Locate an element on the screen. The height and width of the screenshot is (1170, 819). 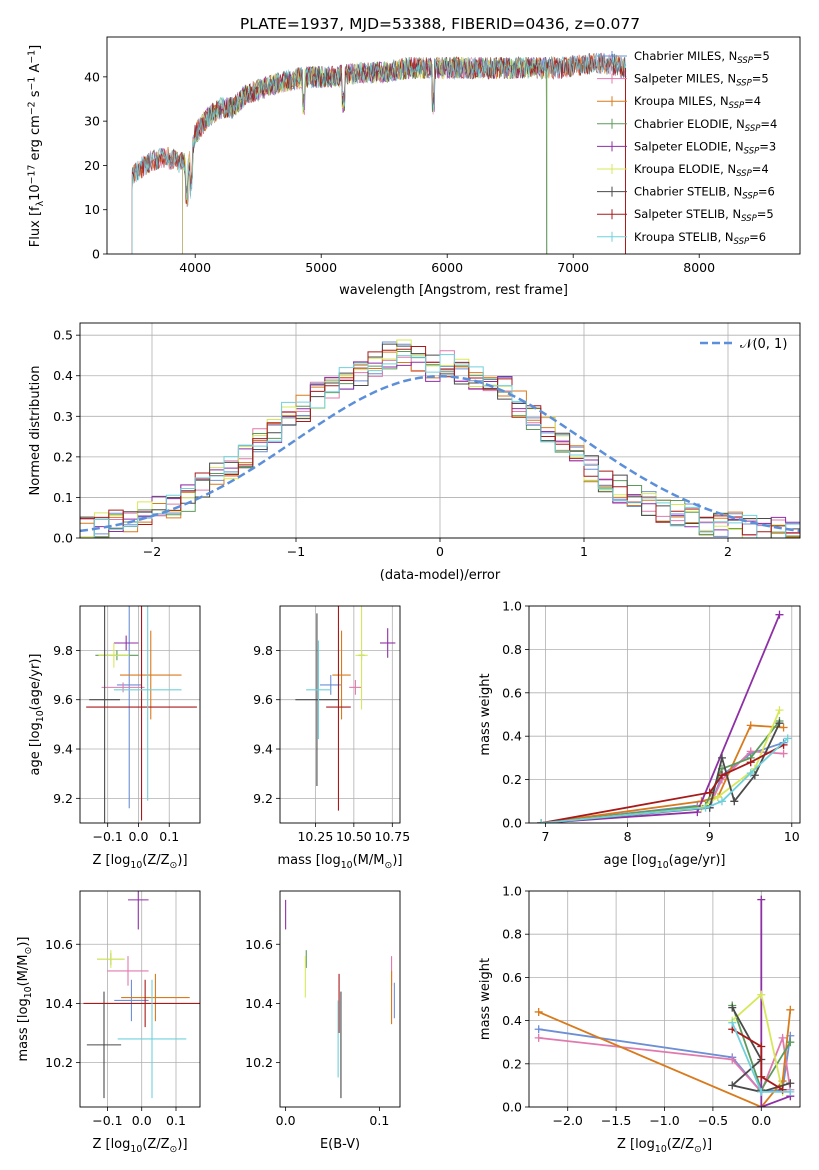
mass_vs_age-points is located at coordinates (345, 708).